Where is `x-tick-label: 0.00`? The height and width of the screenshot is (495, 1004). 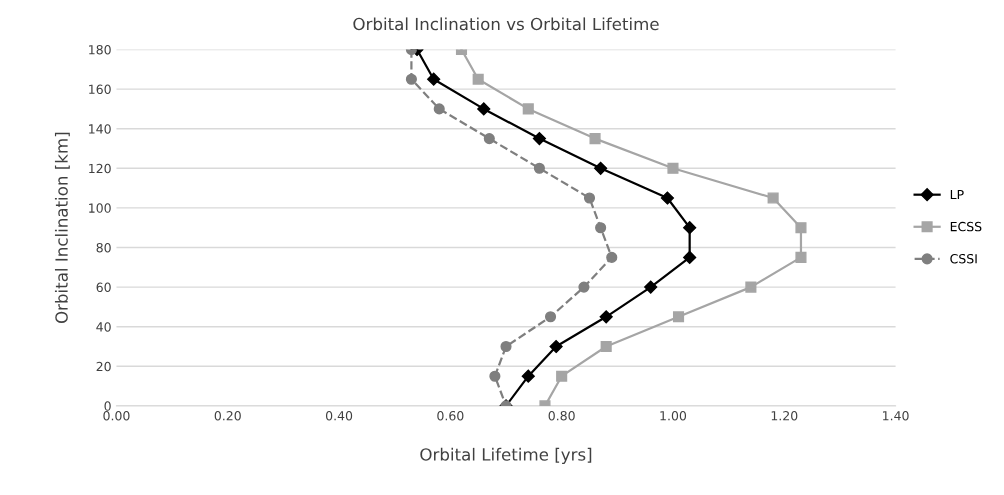 x-tick-label: 0.00 is located at coordinates (116, 415).